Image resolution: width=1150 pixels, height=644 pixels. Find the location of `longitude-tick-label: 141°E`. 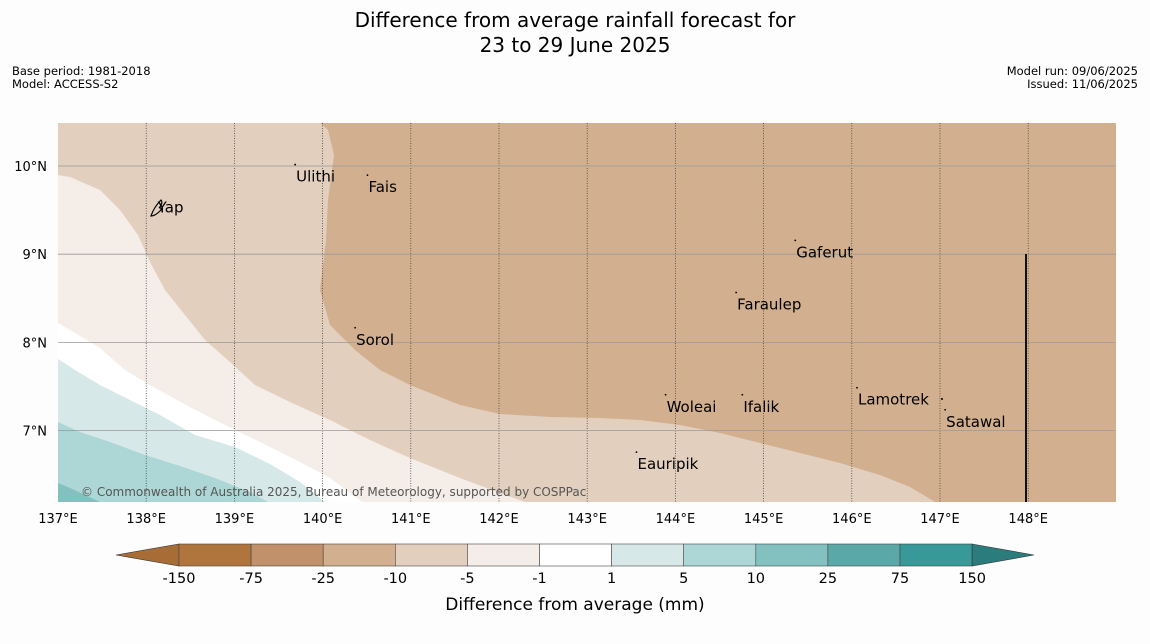

longitude-tick-label: 141°E is located at coordinates (411, 519).